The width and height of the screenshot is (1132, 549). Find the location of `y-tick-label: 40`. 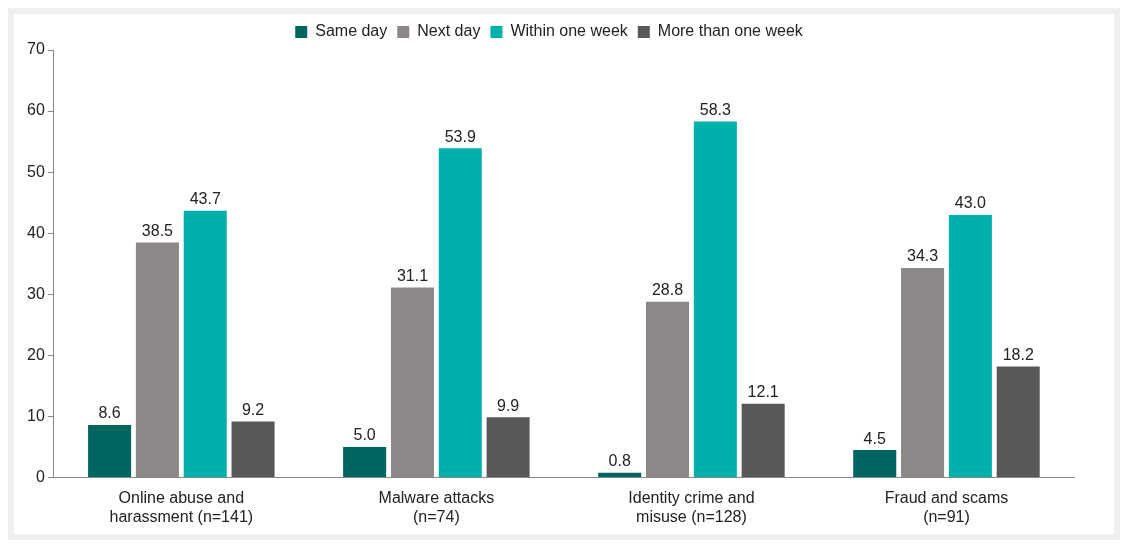

y-tick-label: 40 is located at coordinates (36, 232).